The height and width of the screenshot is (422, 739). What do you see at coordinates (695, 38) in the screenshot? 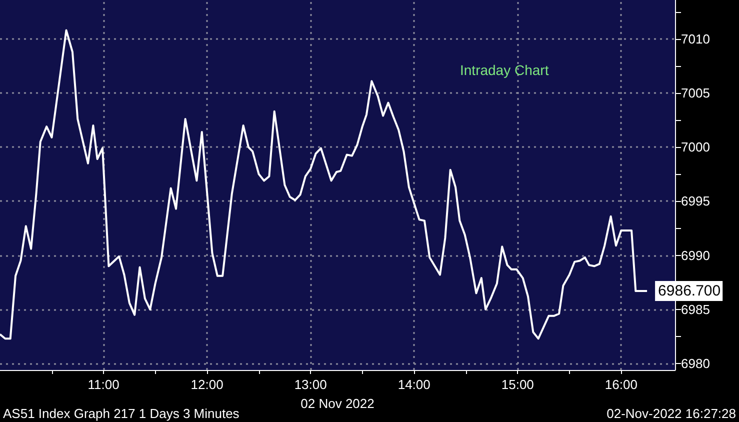
I see `y-tick-label: 7010` at bounding box center [695, 38].